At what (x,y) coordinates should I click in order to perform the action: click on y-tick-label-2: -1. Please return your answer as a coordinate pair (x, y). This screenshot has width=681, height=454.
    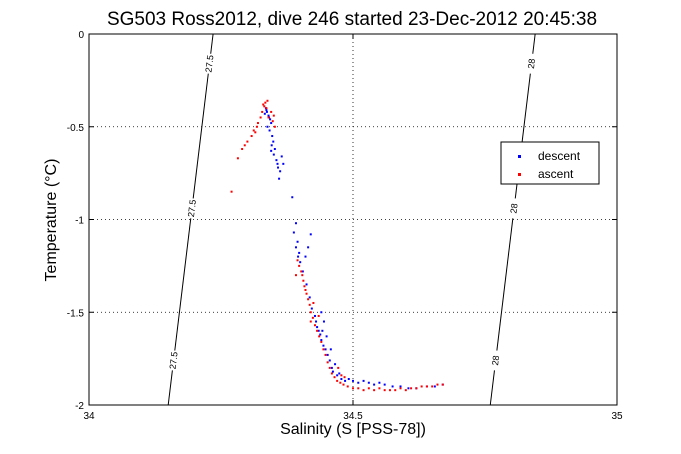
    Looking at the image, I should click on (79, 221).